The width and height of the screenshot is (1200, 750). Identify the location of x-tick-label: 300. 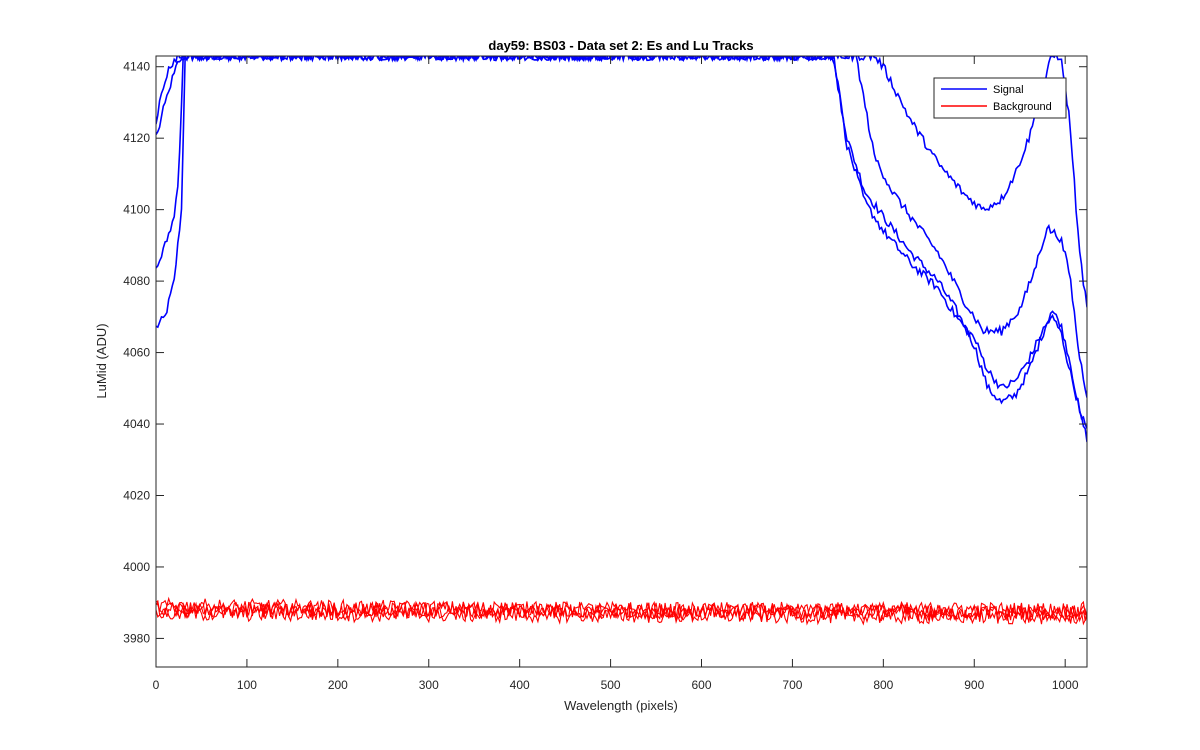
(429, 685).